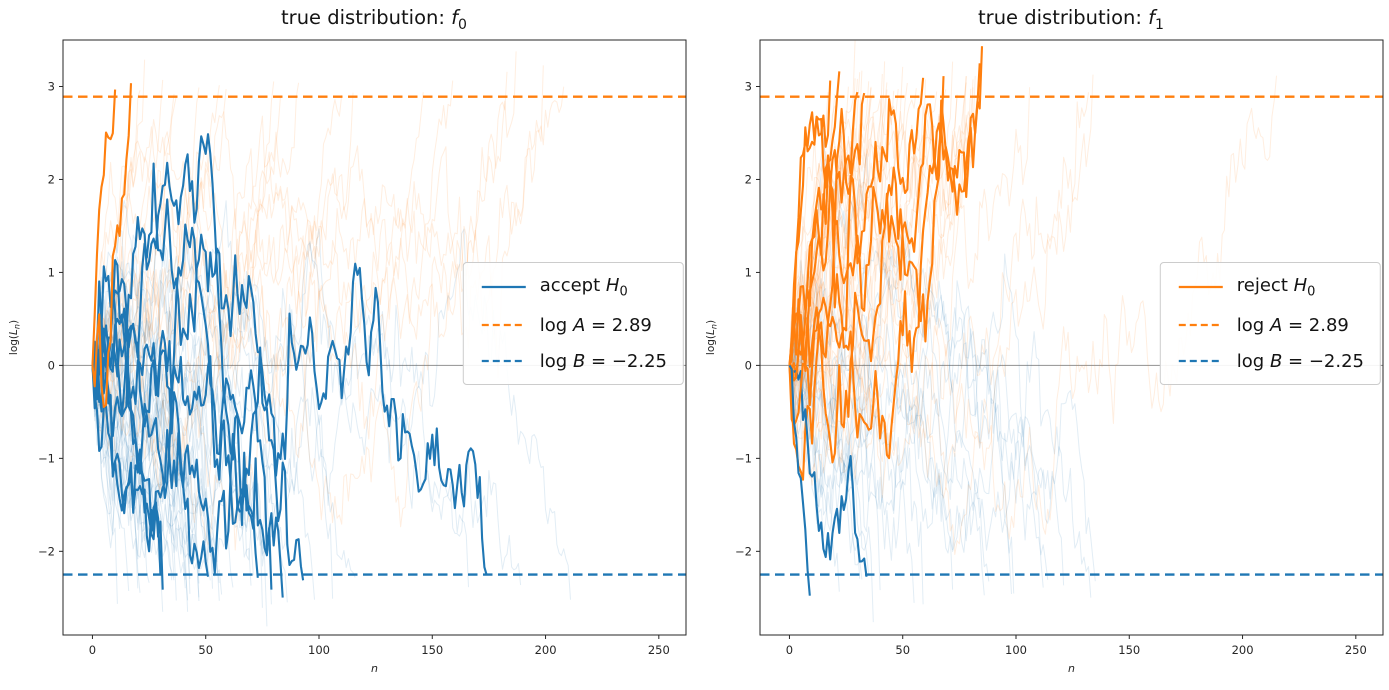 The image size is (1389, 690). I want to click on legend-f1: reject H0 log A = 2.89 log B = −2.25, so click(1270, 323).